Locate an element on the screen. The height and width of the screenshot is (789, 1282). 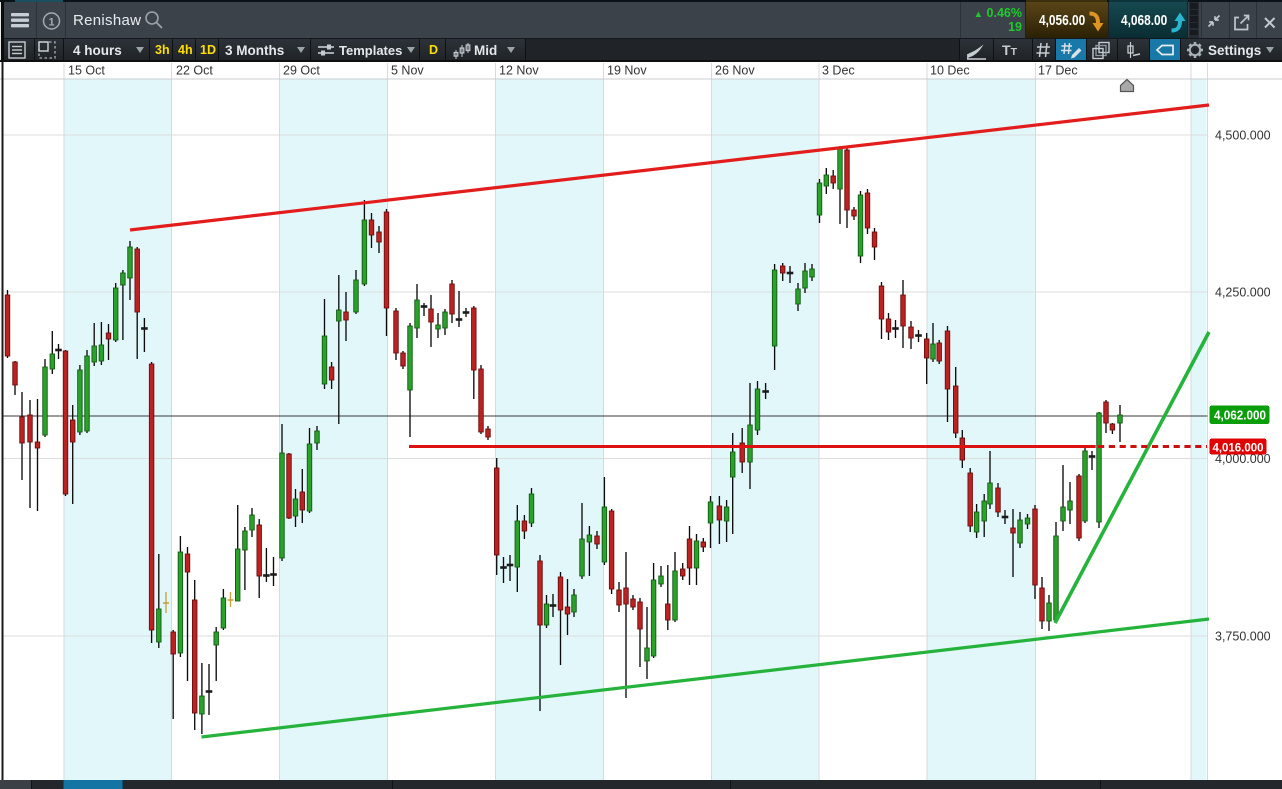
svg-text: 4,000.000 is located at coordinates (1243, 459).